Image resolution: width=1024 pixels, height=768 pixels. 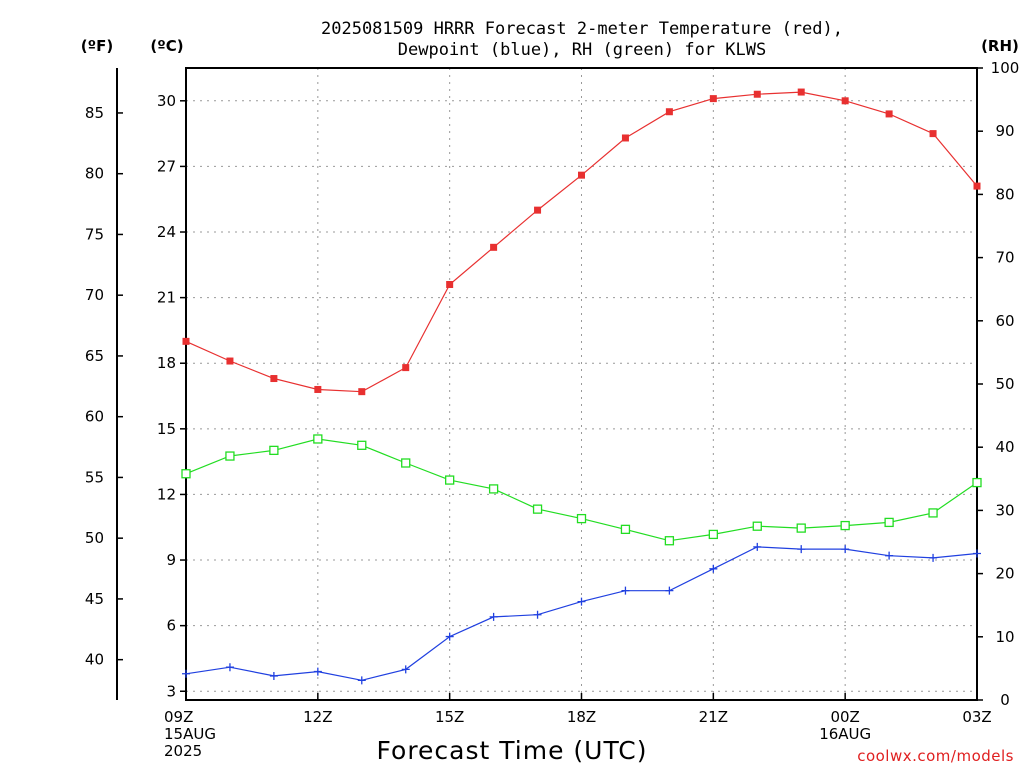 I want to click on fahrenheit-tick-label: 70, so click(x=94, y=295).